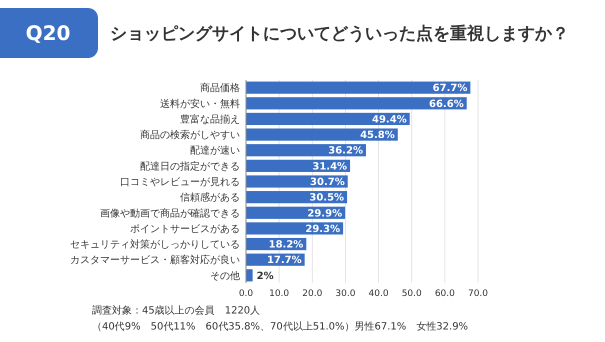  What do you see at coordinates (326, 198) in the screenshot?
I see `data-label: 30.5%` at bounding box center [326, 198].